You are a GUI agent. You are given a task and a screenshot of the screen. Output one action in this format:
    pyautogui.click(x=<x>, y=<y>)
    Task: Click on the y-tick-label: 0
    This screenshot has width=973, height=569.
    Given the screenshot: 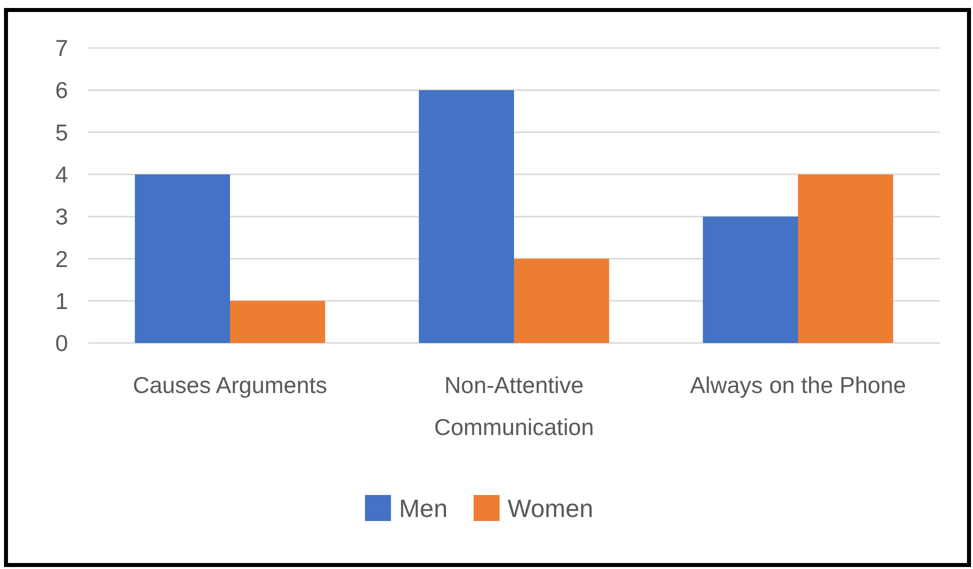 What is the action you would take?
    pyautogui.click(x=61, y=343)
    